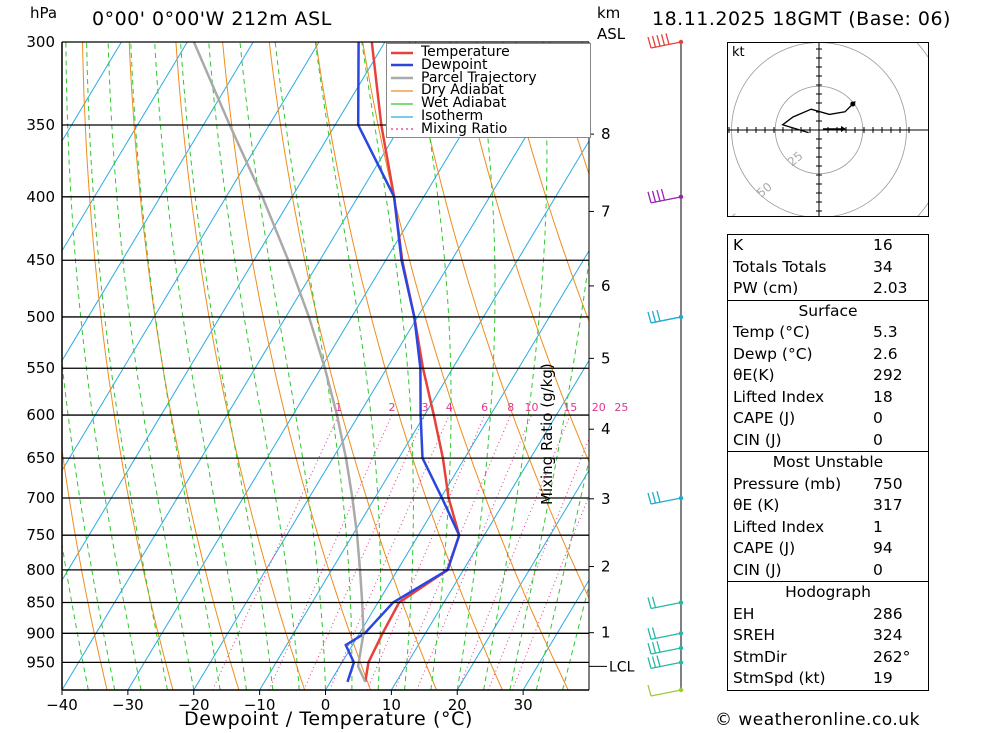  What do you see at coordinates (599, 407) in the screenshot?
I see `mixing-ratio-label: 20` at bounding box center [599, 407].